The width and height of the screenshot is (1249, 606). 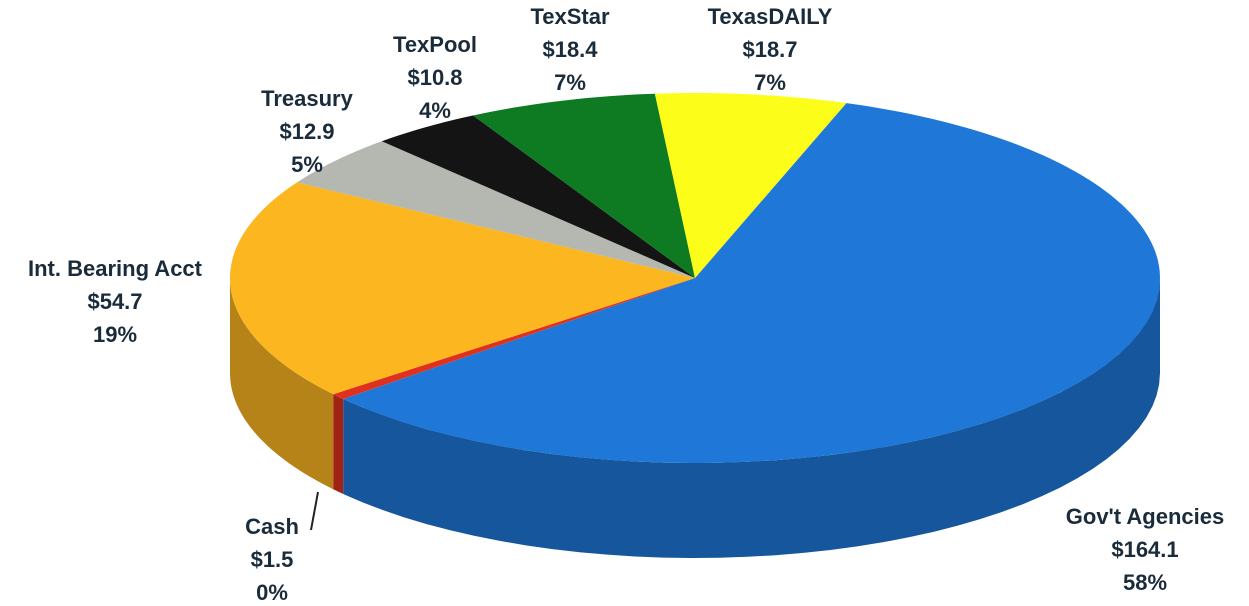 I want to click on slice-label: Cash, so click(x=272, y=526).